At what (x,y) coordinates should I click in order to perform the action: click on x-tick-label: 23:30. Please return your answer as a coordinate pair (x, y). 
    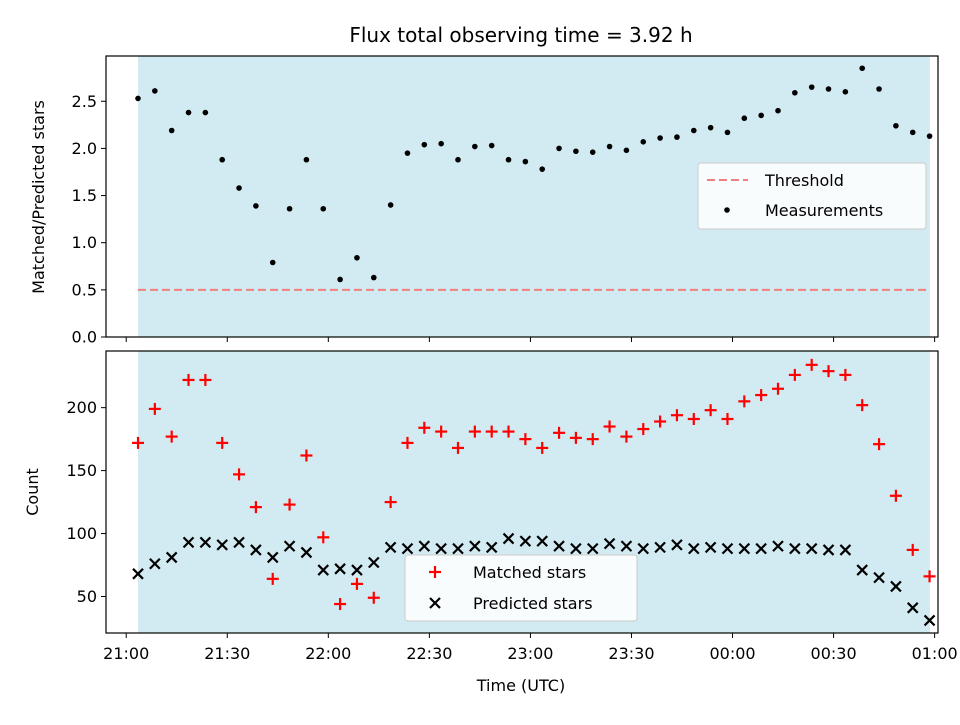
    Looking at the image, I should click on (631, 653).